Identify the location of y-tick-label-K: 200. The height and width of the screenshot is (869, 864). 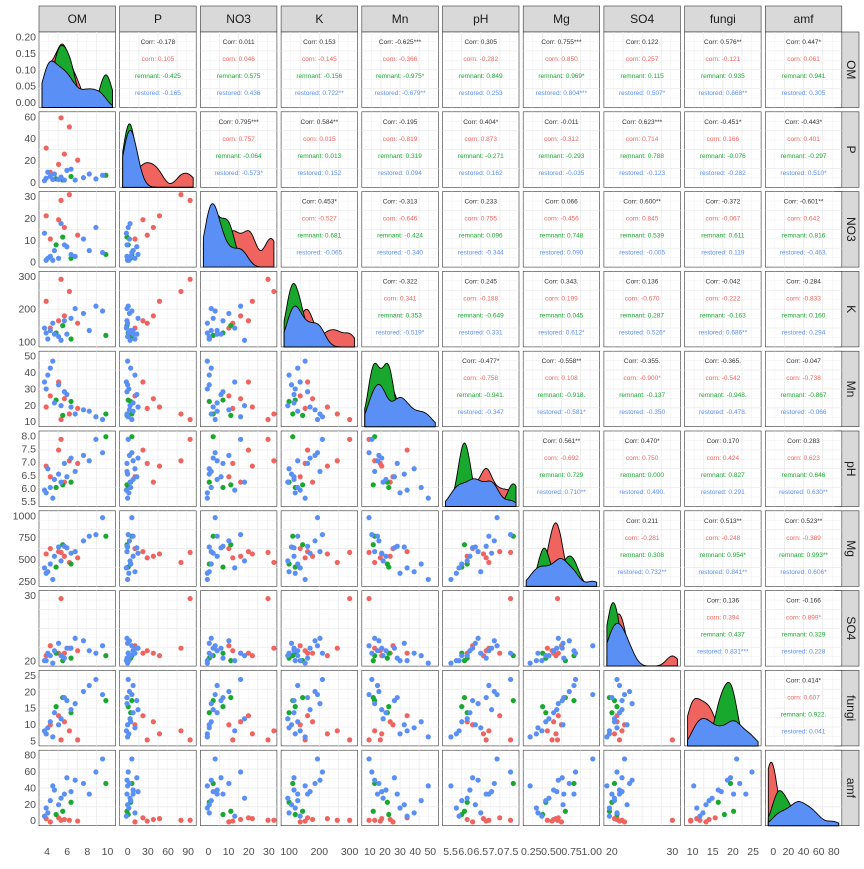
(27, 310).